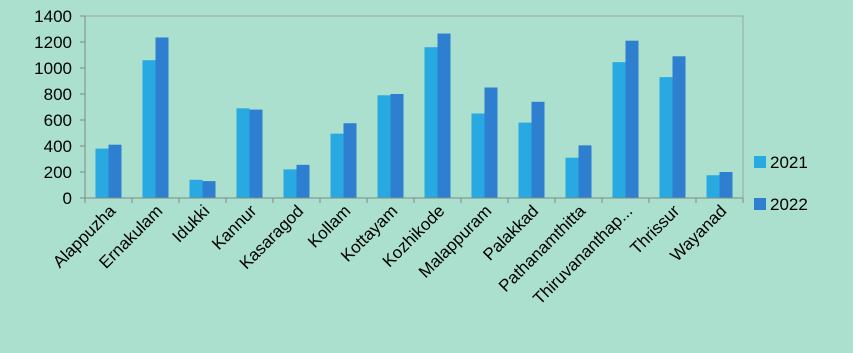  I want to click on y-tick-label: 600, so click(58, 120).